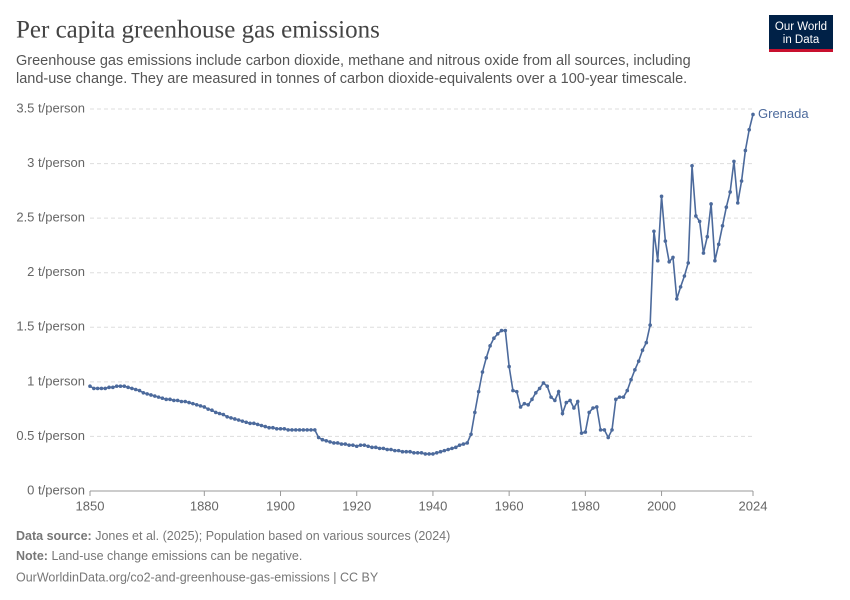 The image size is (850, 600). What do you see at coordinates (801, 40) in the screenshot?
I see `logo-text: in Data` at bounding box center [801, 40].